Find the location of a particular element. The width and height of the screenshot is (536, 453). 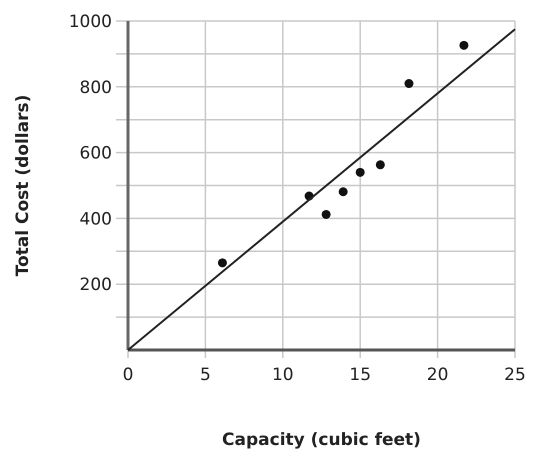

x-tick-label: 25 is located at coordinates (515, 375).